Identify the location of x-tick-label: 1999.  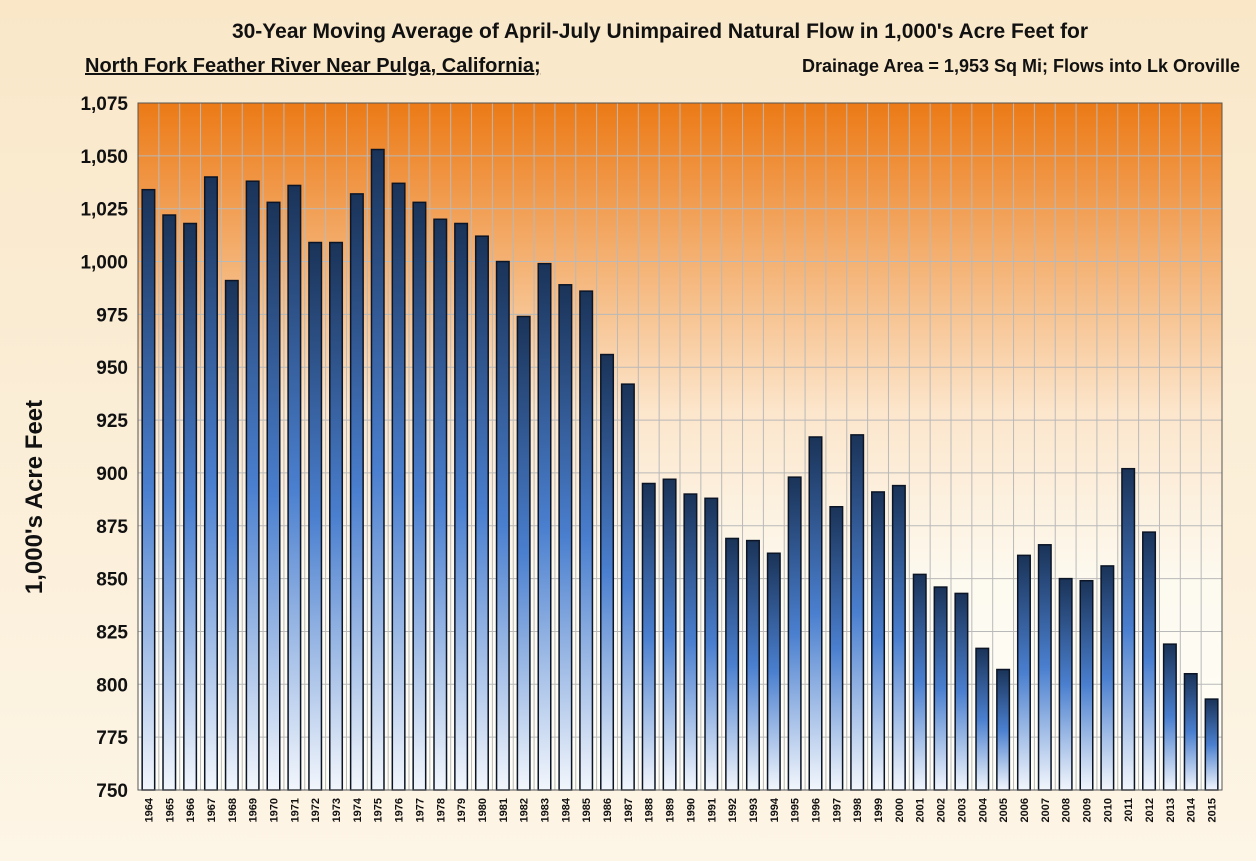
(879, 810).